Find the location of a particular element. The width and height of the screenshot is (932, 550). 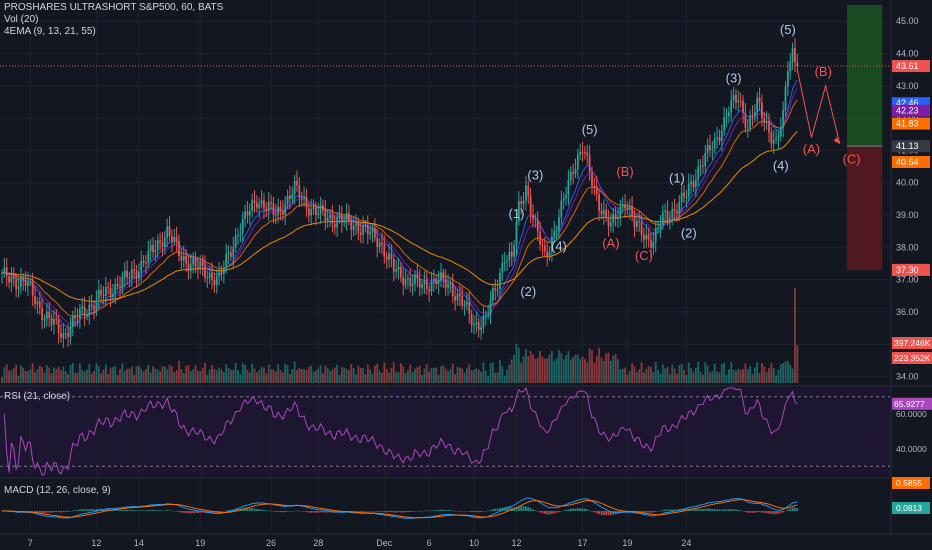

wave-label: (5) is located at coordinates (590, 129).